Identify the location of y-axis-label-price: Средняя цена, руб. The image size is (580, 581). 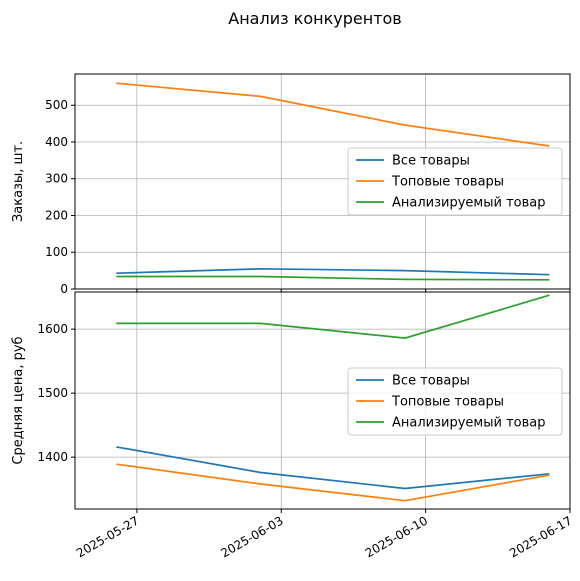
(18, 400).